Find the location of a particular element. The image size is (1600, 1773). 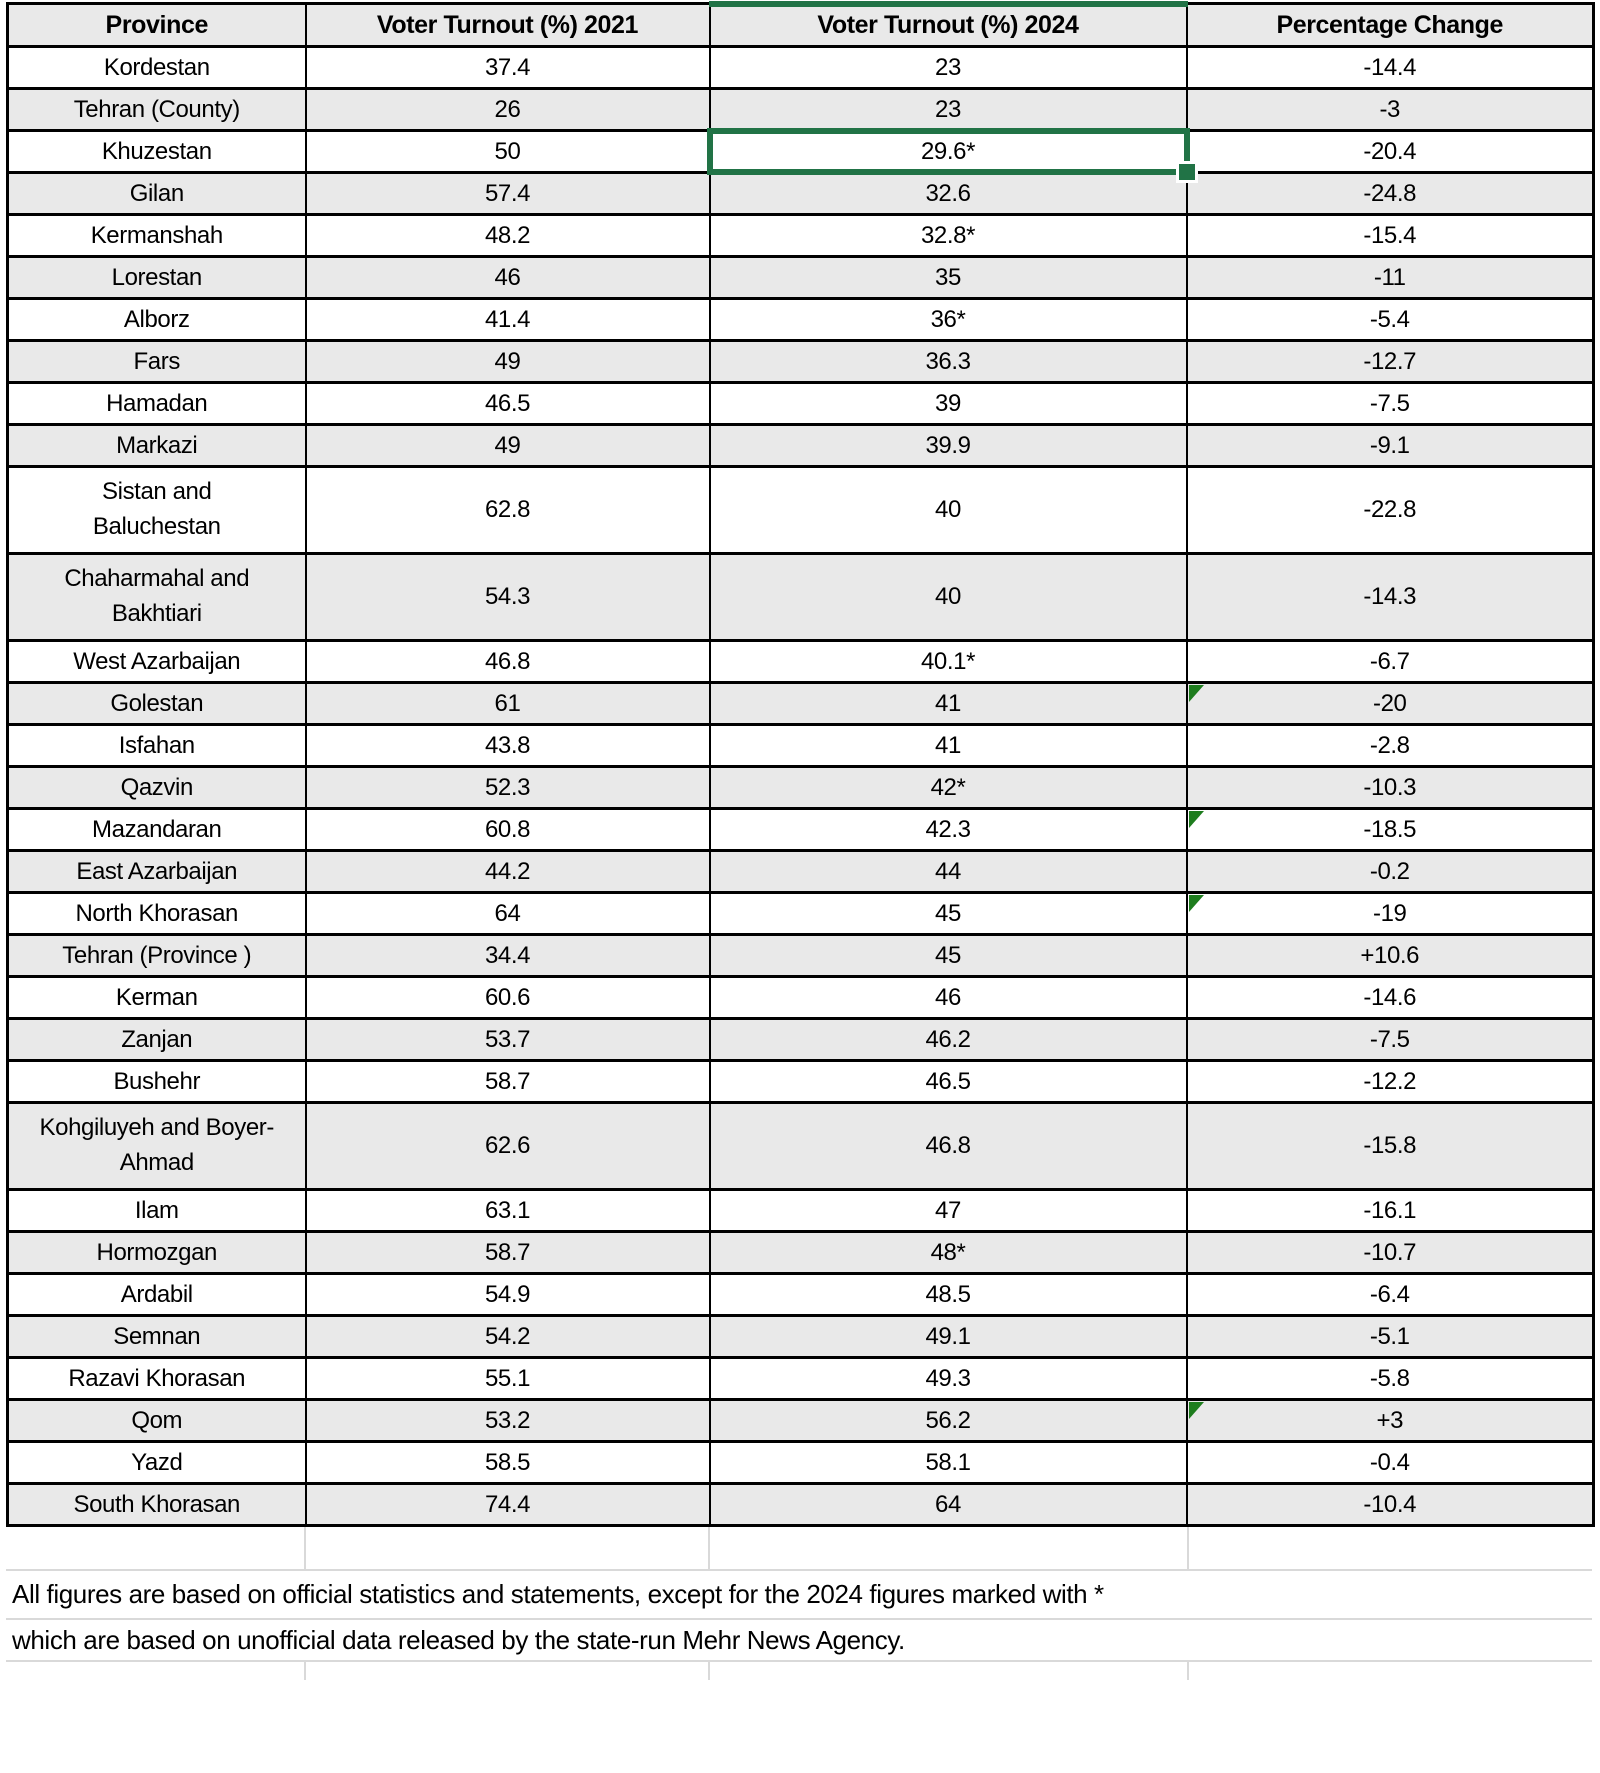

province-cell: Isfahan is located at coordinates (156, 745).